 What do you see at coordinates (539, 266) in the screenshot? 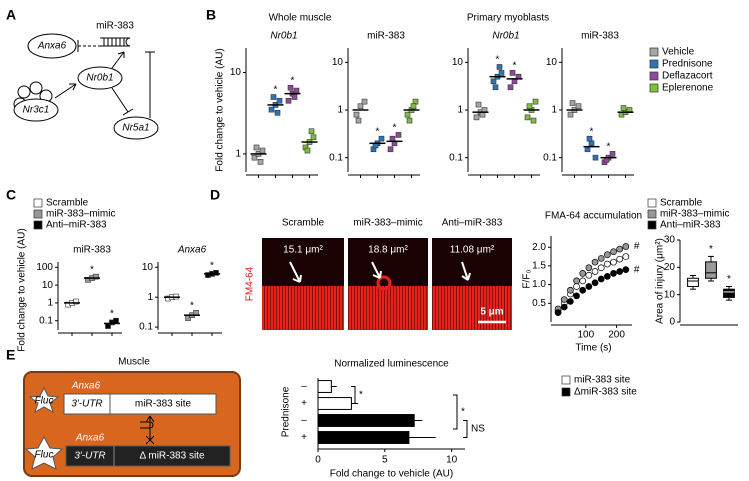
I see `y-tick-label: 1.5` at bounding box center [539, 266].